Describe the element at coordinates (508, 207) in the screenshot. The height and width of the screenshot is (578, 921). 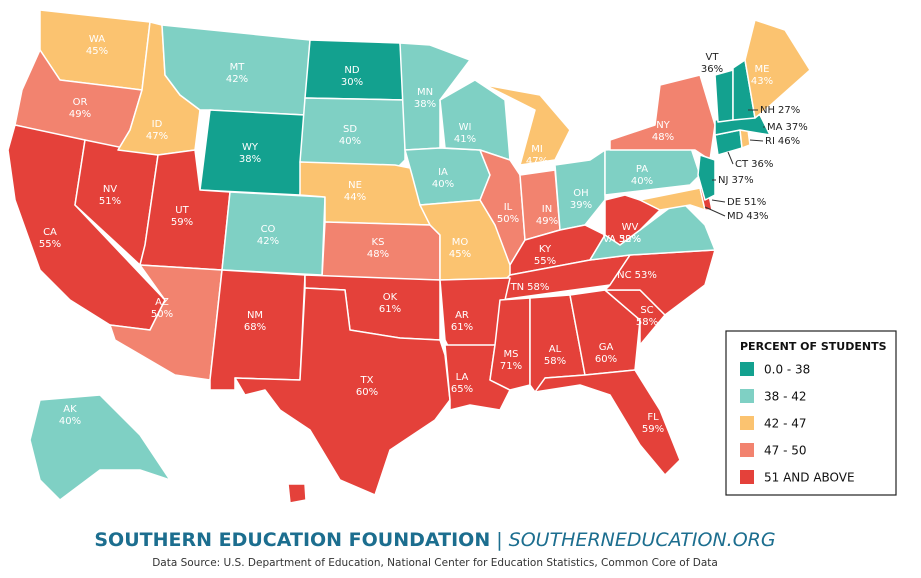
I see `state-code: IL` at that location.